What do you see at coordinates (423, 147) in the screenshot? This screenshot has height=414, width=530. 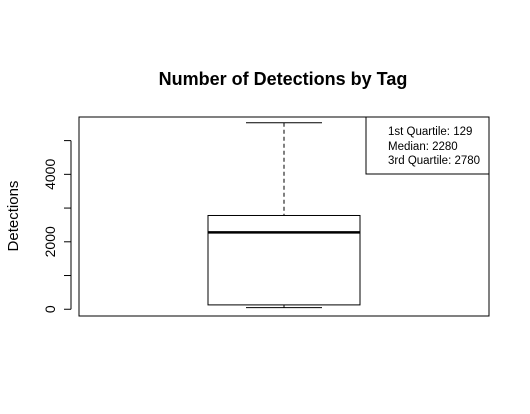 I see `legend-item-median: Median: 2280` at bounding box center [423, 147].